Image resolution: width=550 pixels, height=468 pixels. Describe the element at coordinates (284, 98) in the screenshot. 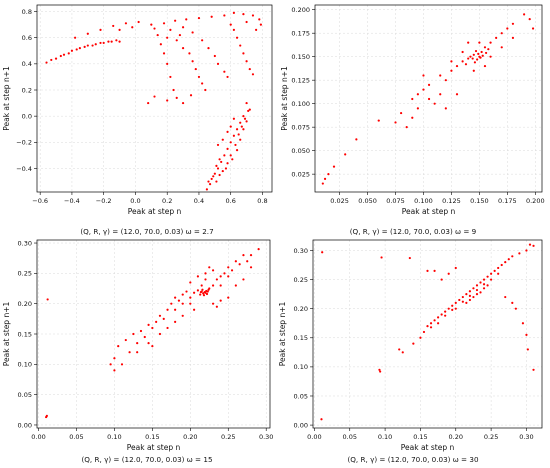

I see `y-axis-label: Peak at step n+1` at that location.